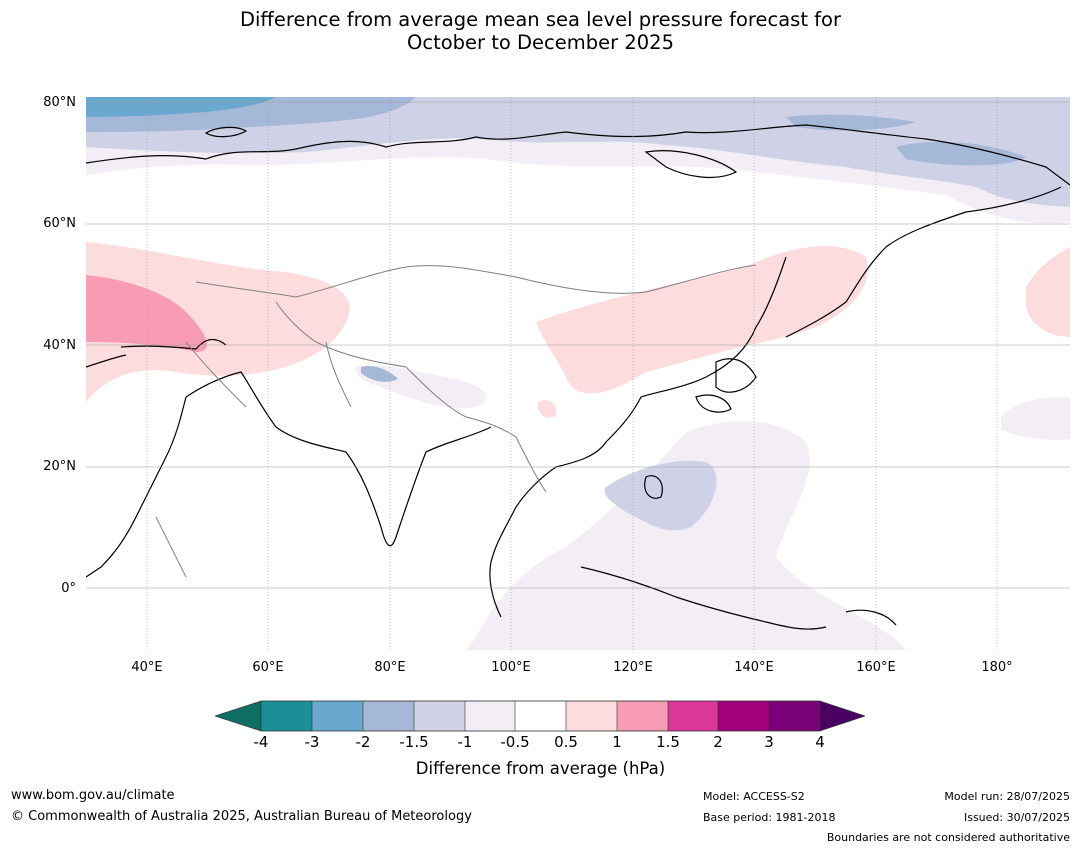 Image resolution: width=1081 pixels, height=850 pixels. Describe the element at coordinates (93, 795) in the screenshot. I see `website-link: www.bom.gov.au/climate` at that location.